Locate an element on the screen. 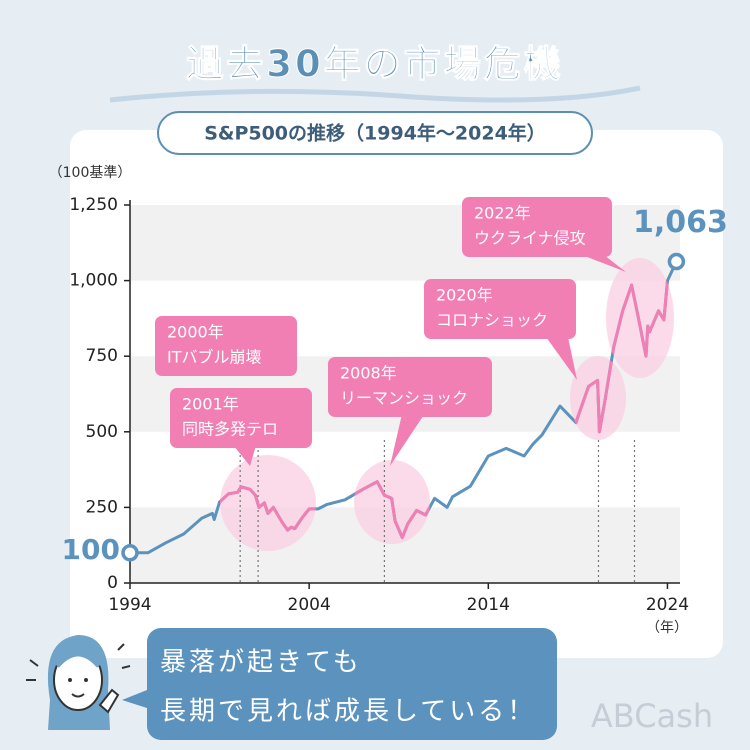 This screenshot has height=750, width=750. x-axis-label: （年） is located at coordinates (667, 628).